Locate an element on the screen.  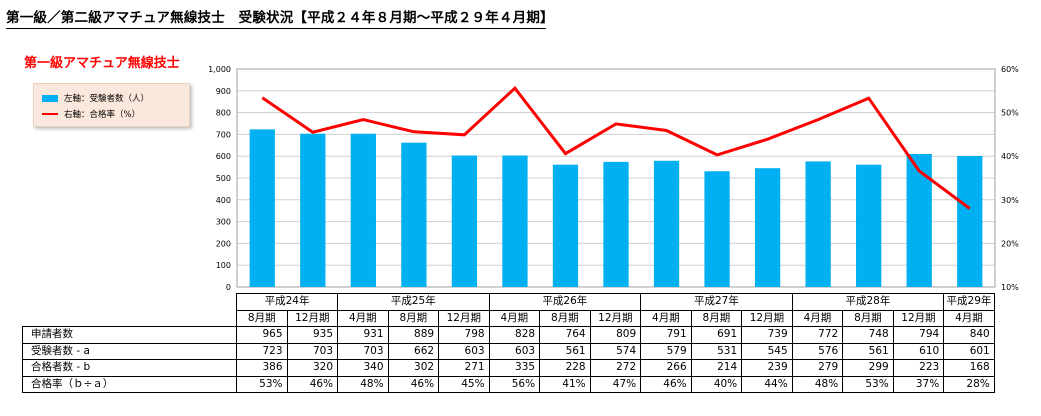
table-cell: 299 is located at coordinates (868, 368).